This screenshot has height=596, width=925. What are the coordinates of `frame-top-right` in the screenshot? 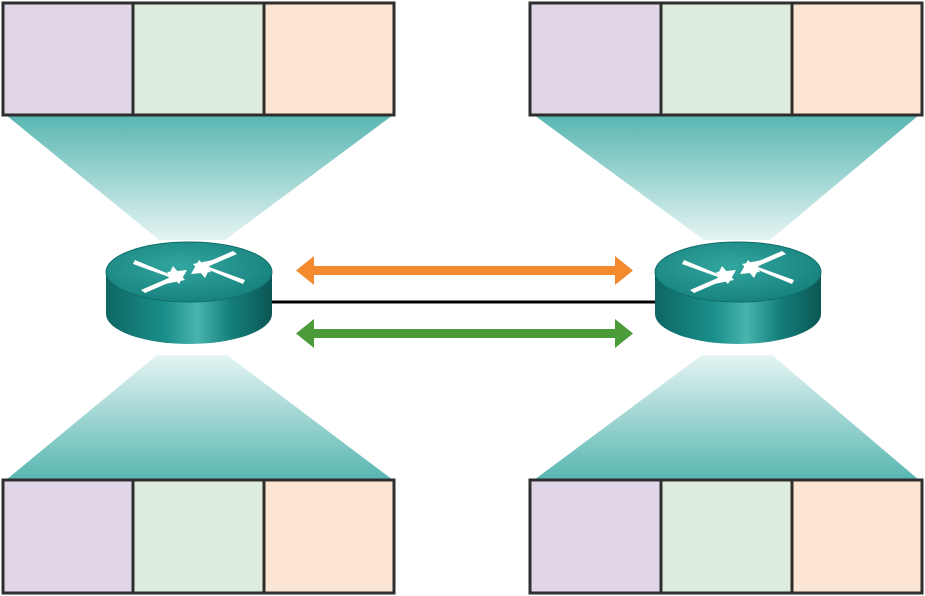 It's located at (726, 59).